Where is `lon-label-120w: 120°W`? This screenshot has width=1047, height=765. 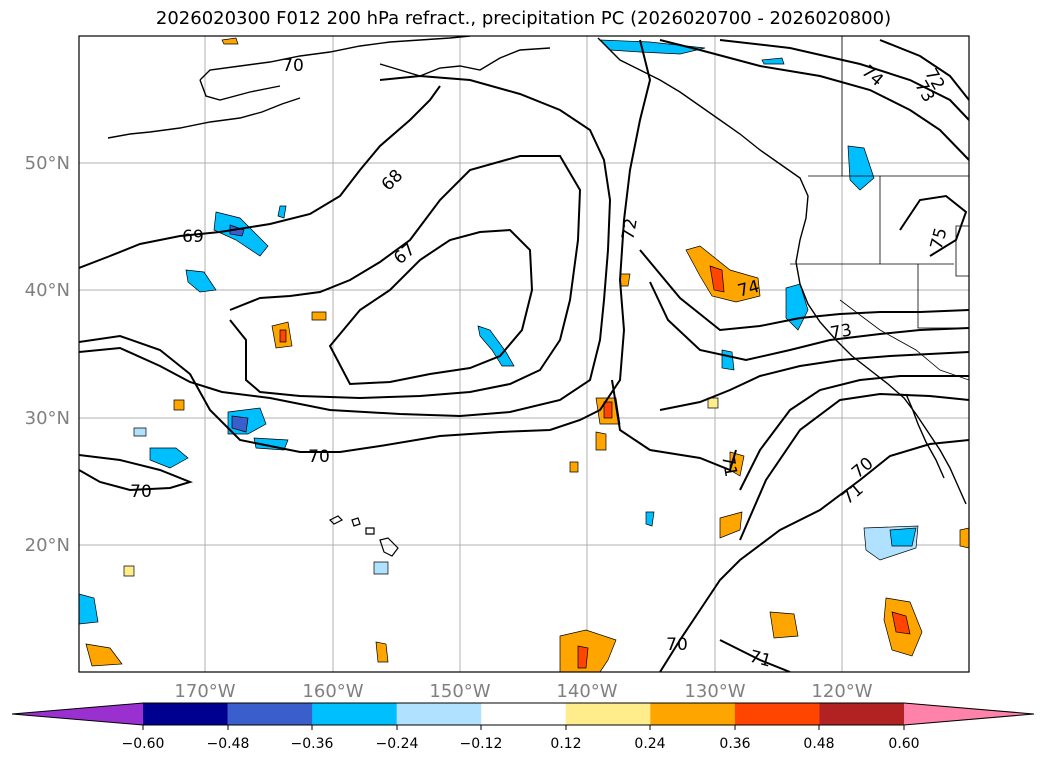
lon-label-120w: 120°W is located at coordinates (841, 691).